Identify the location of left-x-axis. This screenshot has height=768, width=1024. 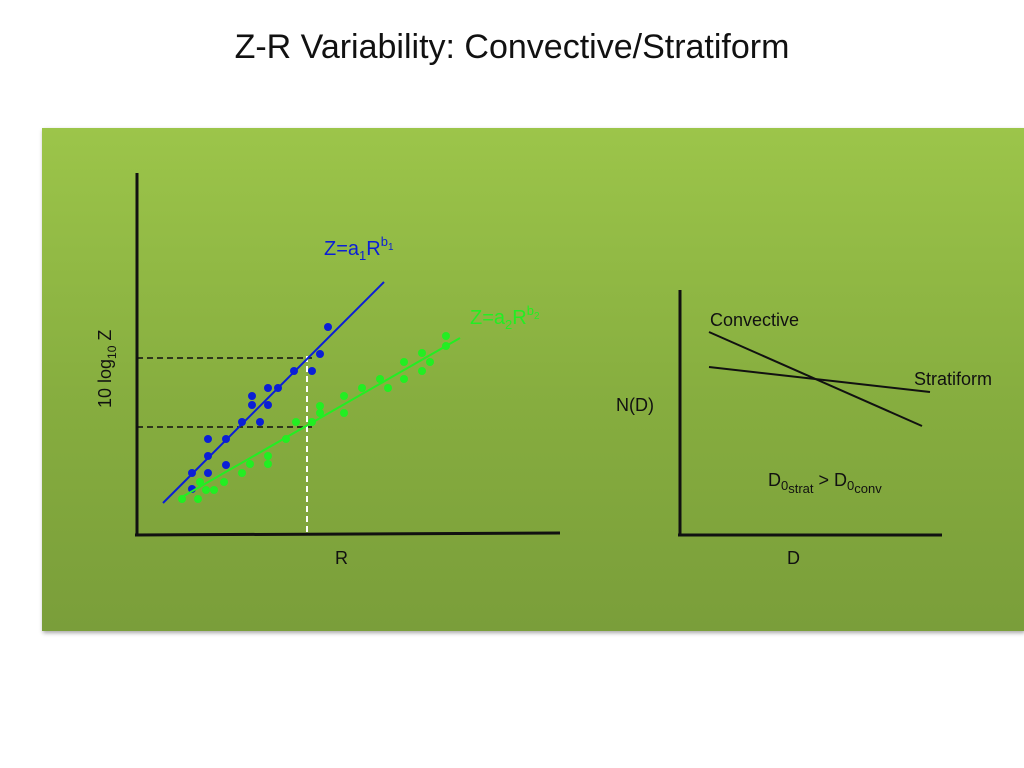
(347, 534).